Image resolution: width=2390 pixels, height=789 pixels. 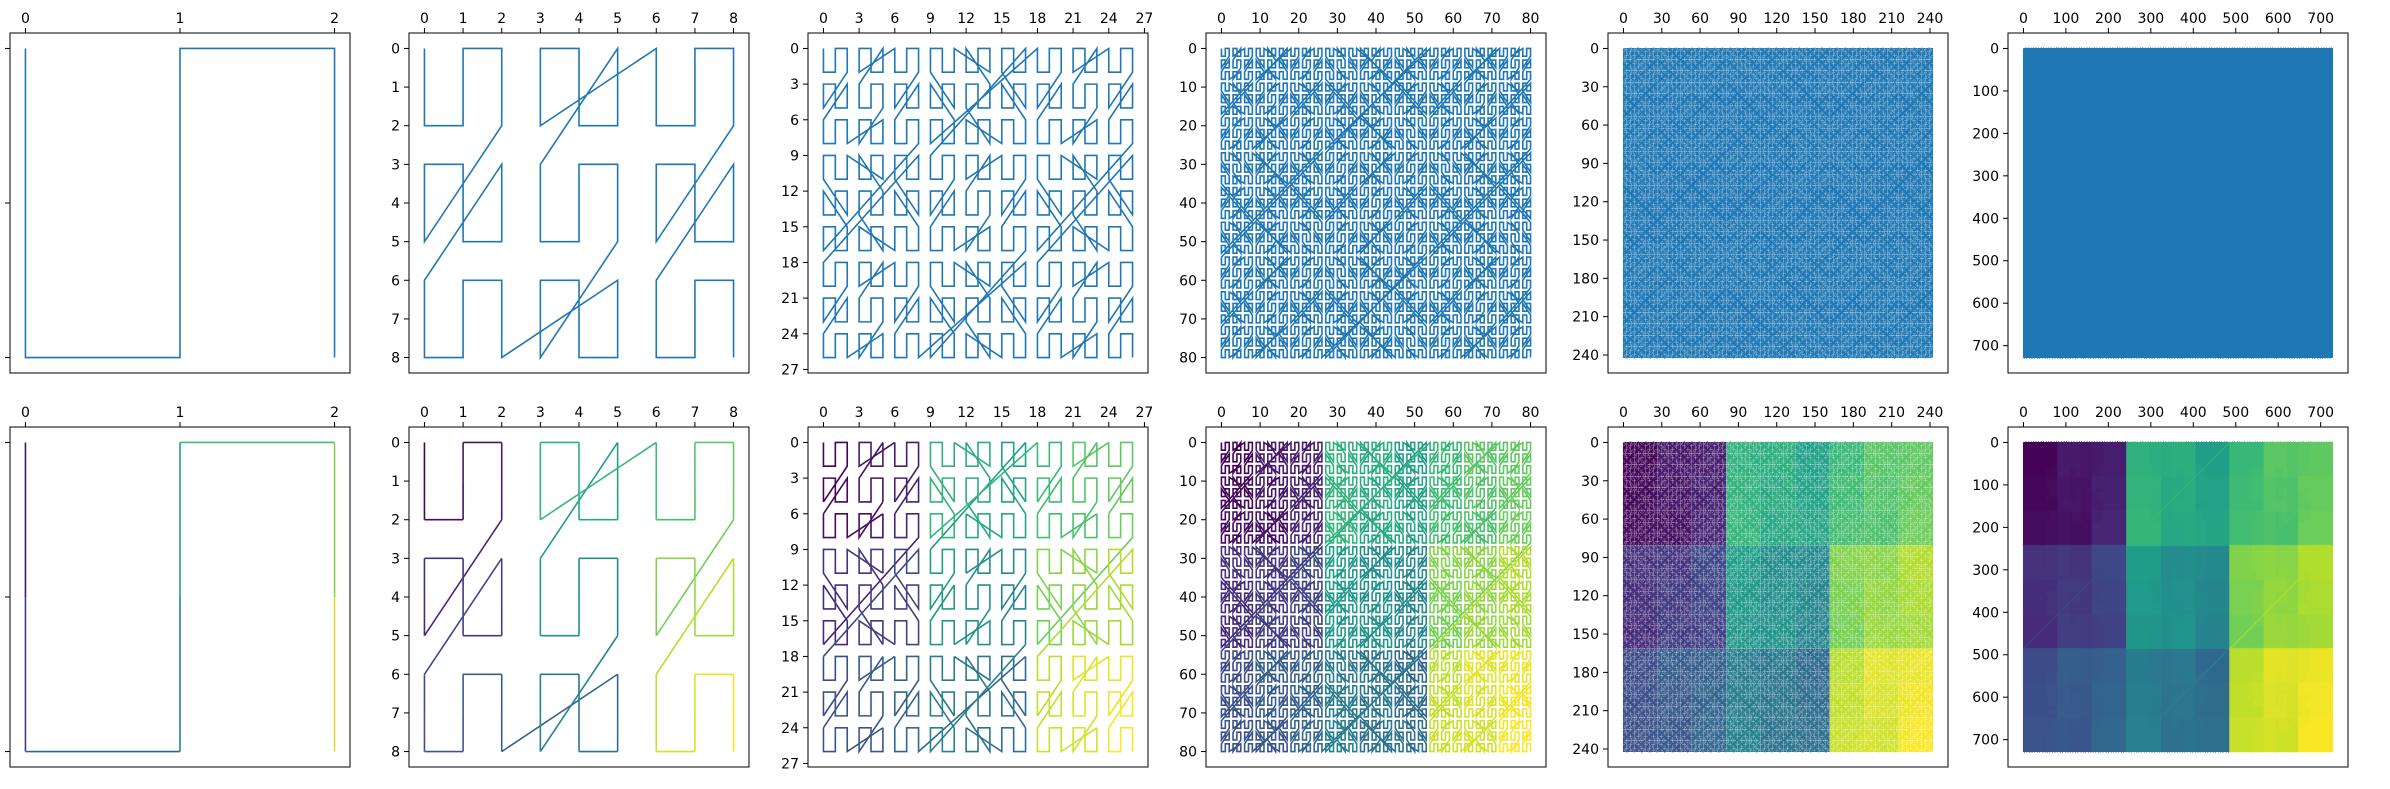 What do you see at coordinates (1188, 637) in the screenshot?
I see `y-tick-label: 50` at bounding box center [1188, 637].